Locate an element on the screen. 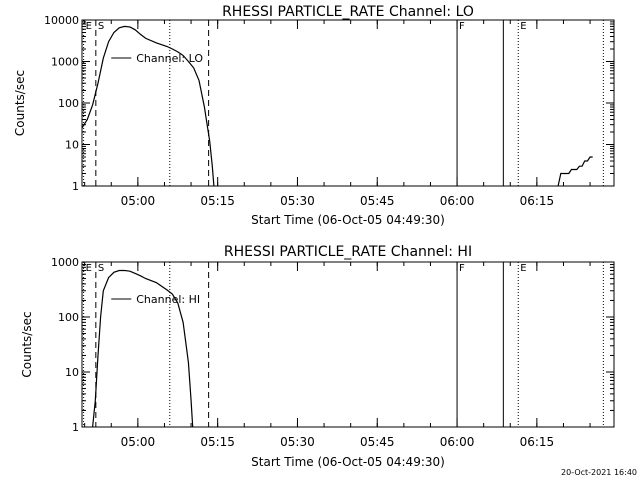 This screenshot has height=480, width=640. footer-timestamp: 20-Oct-2021 16:40 is located at coordinates (599, 472).